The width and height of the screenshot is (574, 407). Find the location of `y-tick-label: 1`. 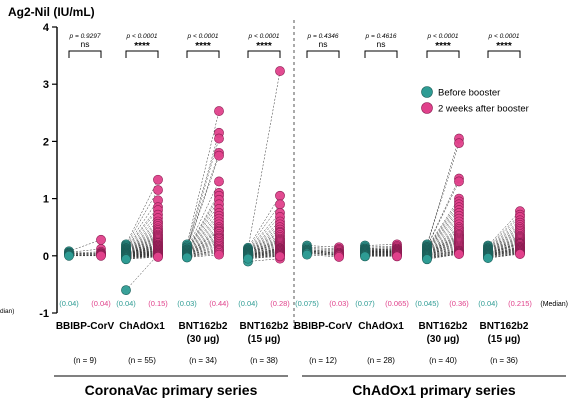

y-tick-label: 1 is located at coordinates (46, 200).